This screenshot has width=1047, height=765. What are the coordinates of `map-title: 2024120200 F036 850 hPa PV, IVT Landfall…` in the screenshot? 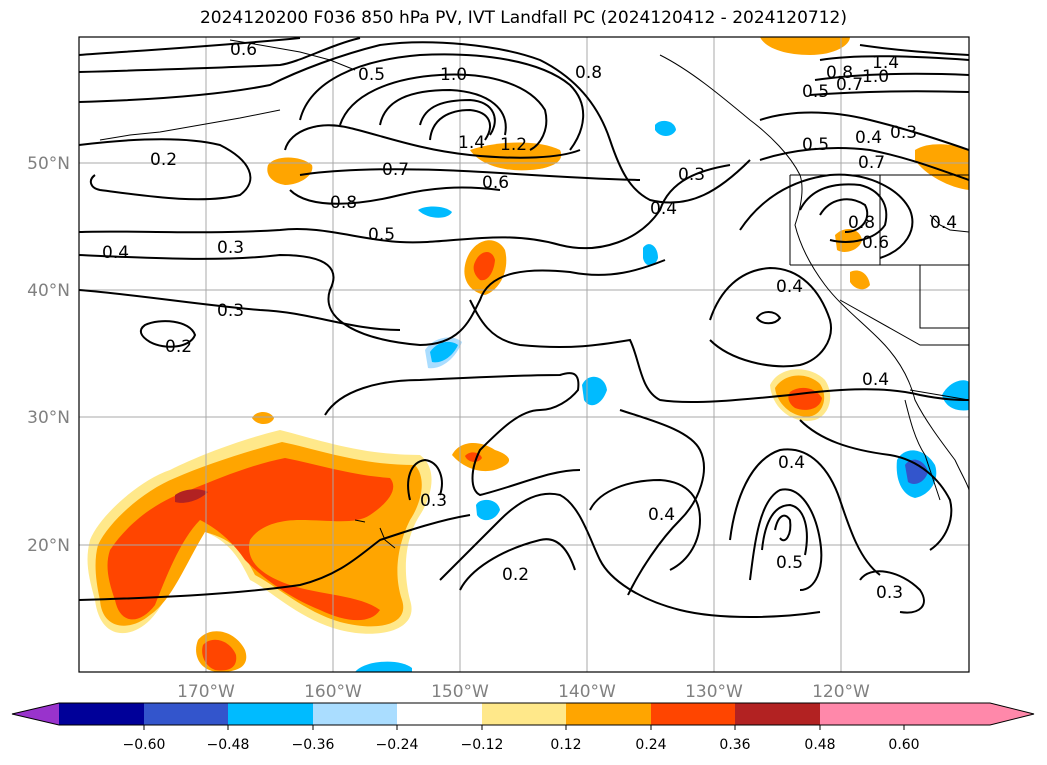 It's located at (523, 18).